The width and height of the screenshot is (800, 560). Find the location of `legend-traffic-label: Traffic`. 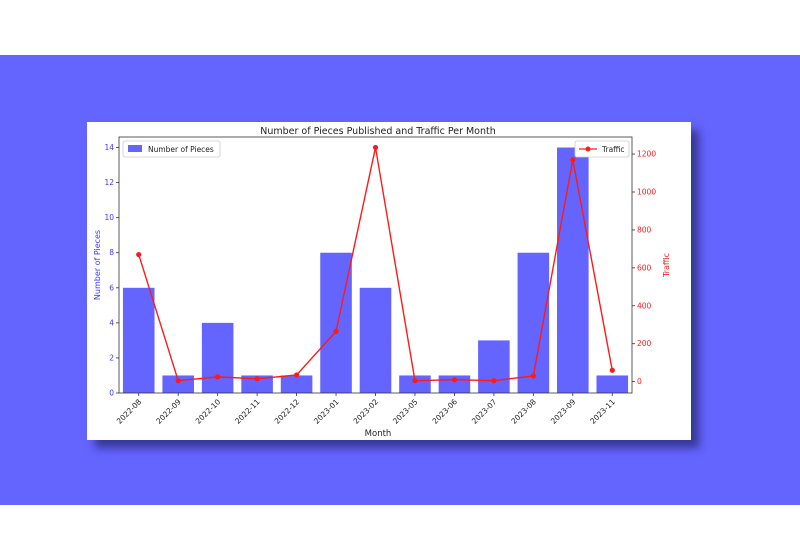

legend-traffic-label: Traffic is located at coordinates (613, 149).